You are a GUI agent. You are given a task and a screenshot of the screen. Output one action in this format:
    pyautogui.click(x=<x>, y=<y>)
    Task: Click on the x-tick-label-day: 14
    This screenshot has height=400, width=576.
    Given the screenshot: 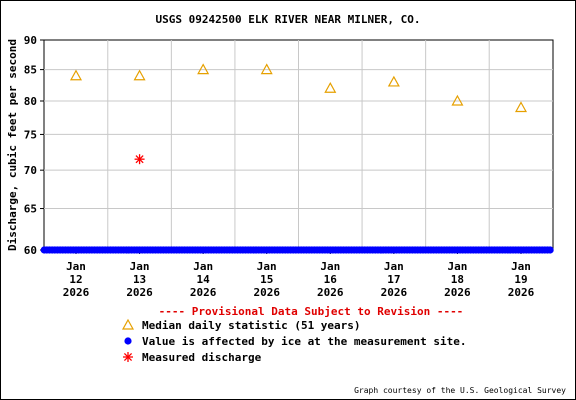 What is the action you would take?
    pyautogui.click(x=204, y=279)
    